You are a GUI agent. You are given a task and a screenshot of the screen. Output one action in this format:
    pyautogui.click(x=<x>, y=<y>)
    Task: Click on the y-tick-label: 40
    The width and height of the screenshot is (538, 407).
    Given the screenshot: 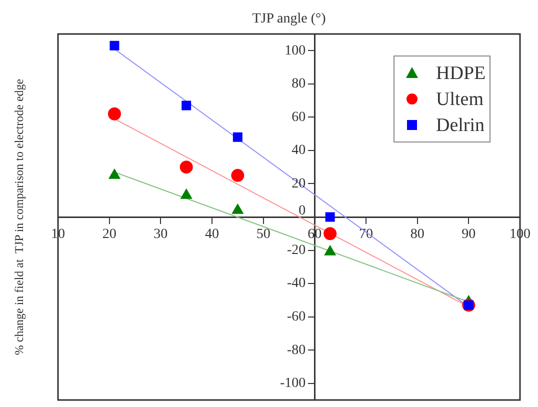 What is the action you would take?
    pyautogui.click(x=299, y=150)
    